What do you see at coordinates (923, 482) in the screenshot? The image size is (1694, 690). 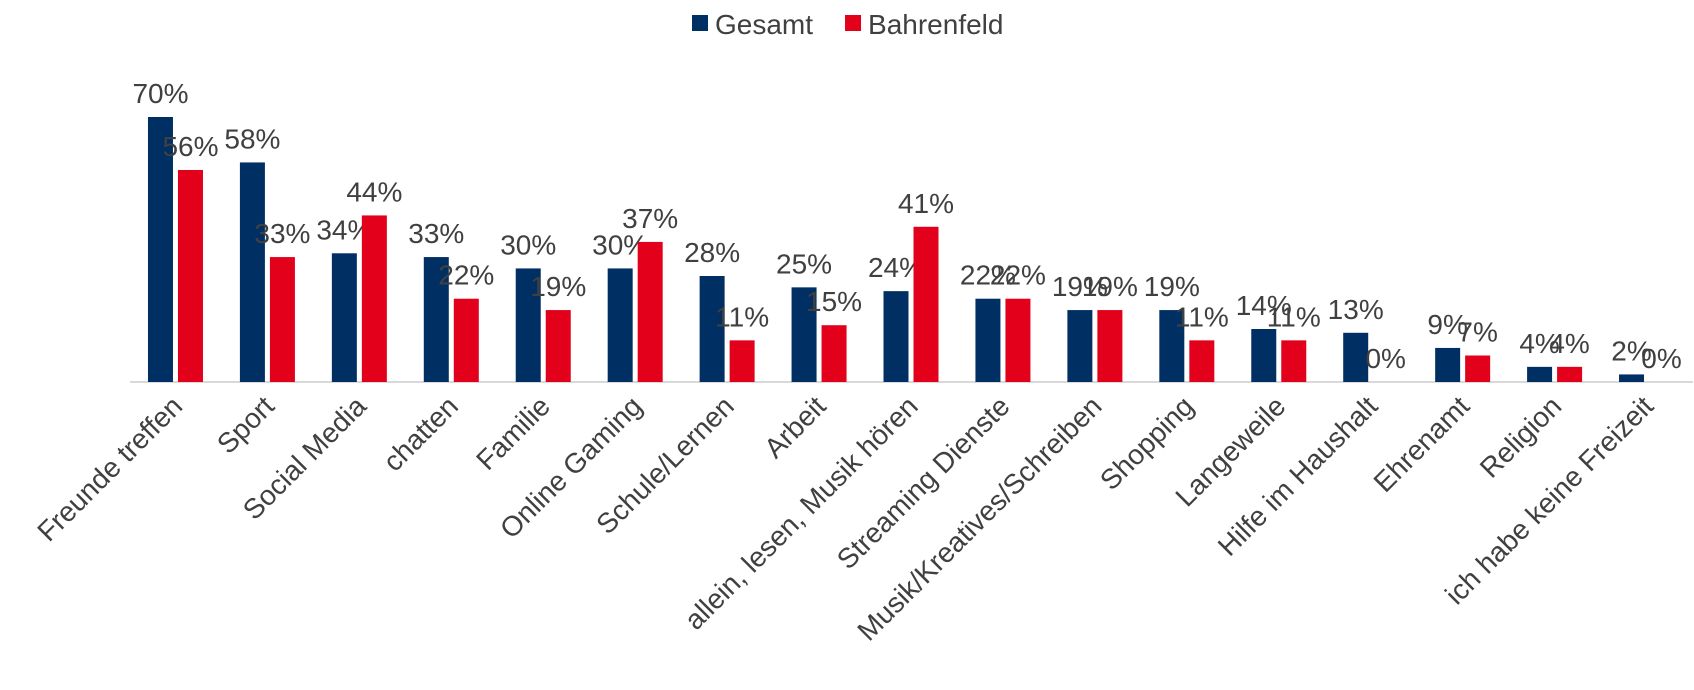 I see `x-tick-label: Streaming Dienste` at bounding box center [923, 482].